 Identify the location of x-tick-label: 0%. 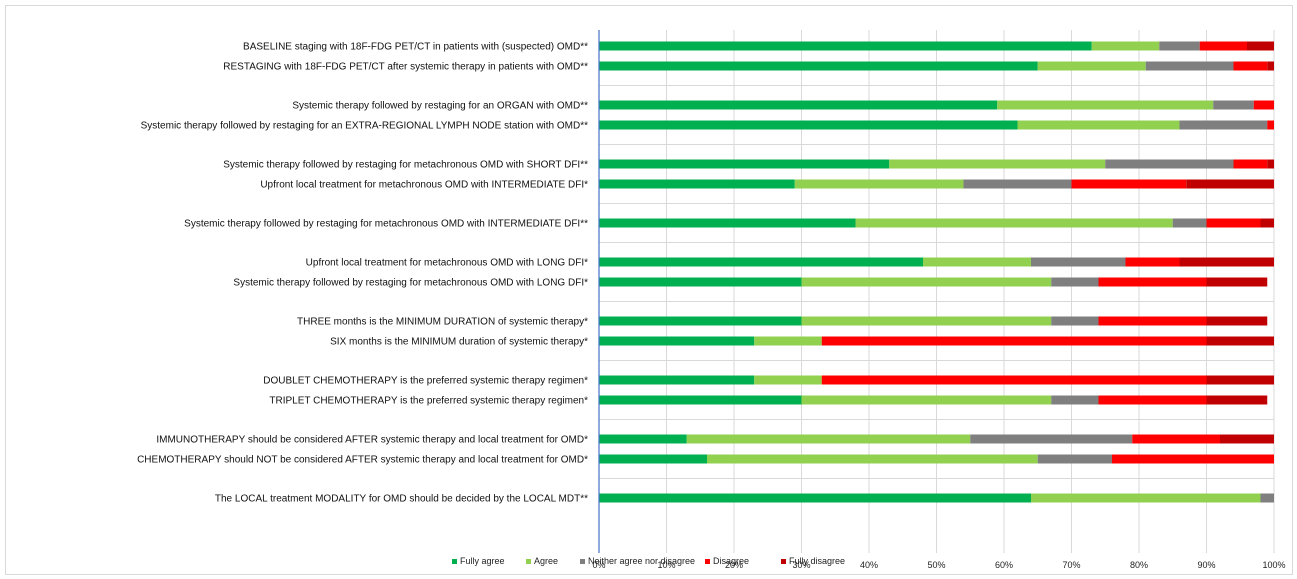
(598, 565).